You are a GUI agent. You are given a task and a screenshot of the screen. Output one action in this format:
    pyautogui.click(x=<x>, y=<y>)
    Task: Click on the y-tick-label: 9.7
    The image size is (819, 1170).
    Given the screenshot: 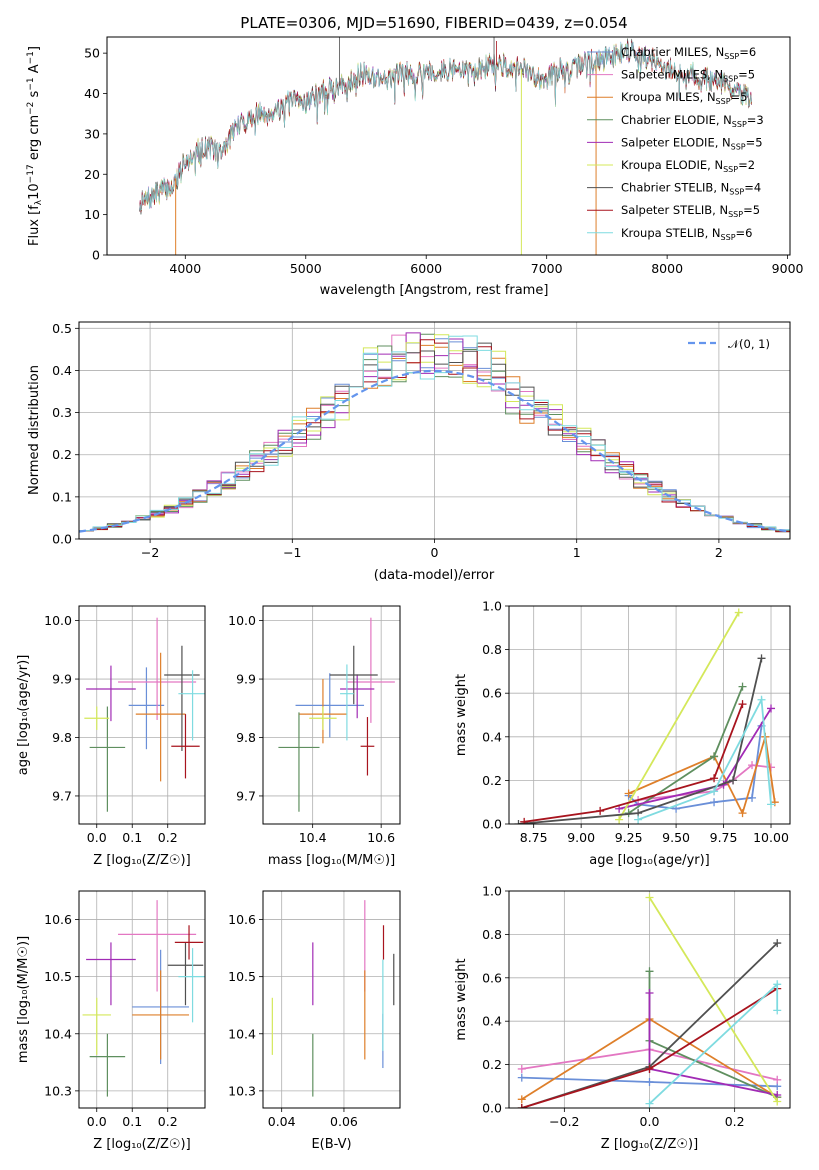 What is the action you would take?
    pyautogui.click(x=246, y=795)
    